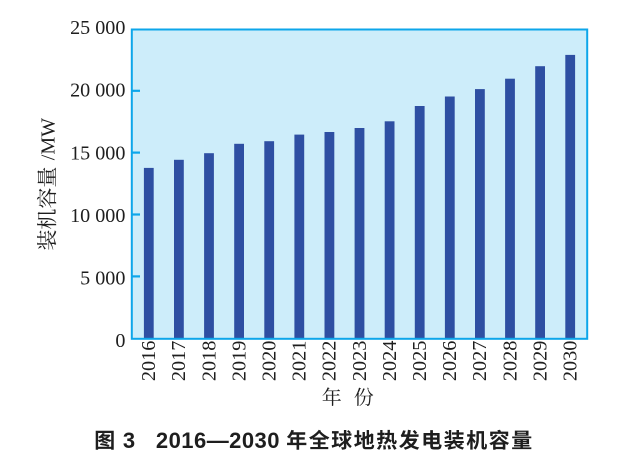 This screenshot has height=471, width=639. Describe the element at coordinates (102, 279) in the screenshot. I see `svg-text: 5 000` at that location.